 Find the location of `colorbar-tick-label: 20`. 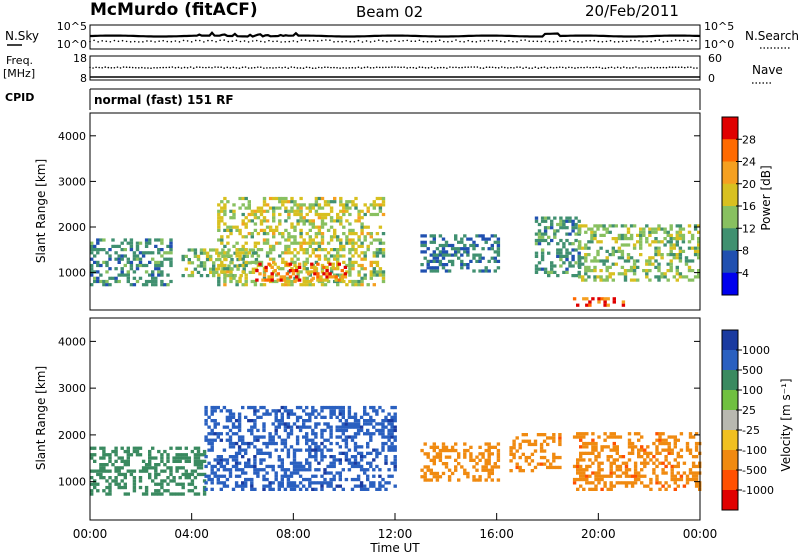

colorbar-tick-label: 20 is located at coordinates (749, 184).